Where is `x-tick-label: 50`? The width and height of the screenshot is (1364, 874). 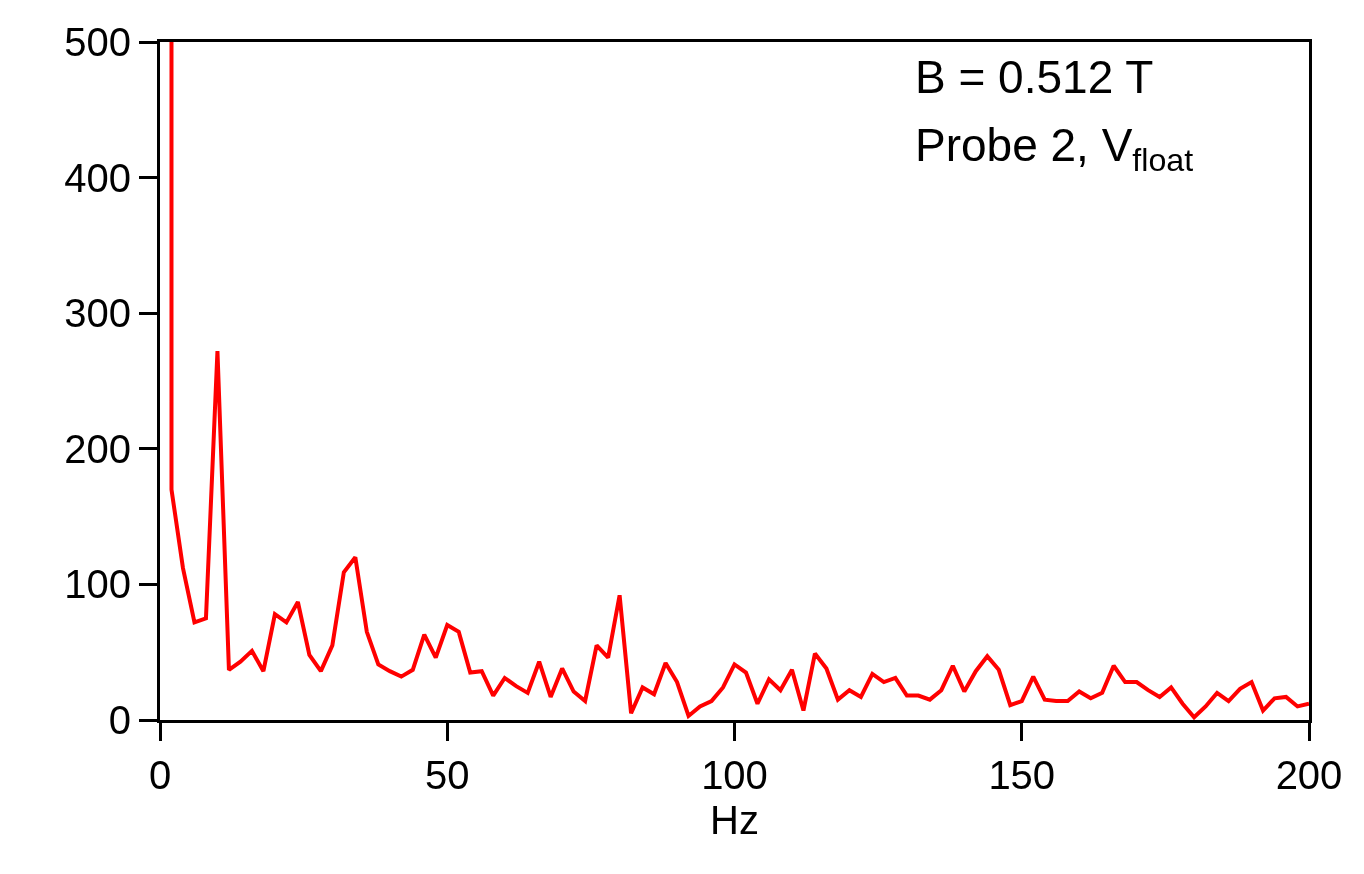
x-tick-label: 50 is located at coordinates (447, 775).